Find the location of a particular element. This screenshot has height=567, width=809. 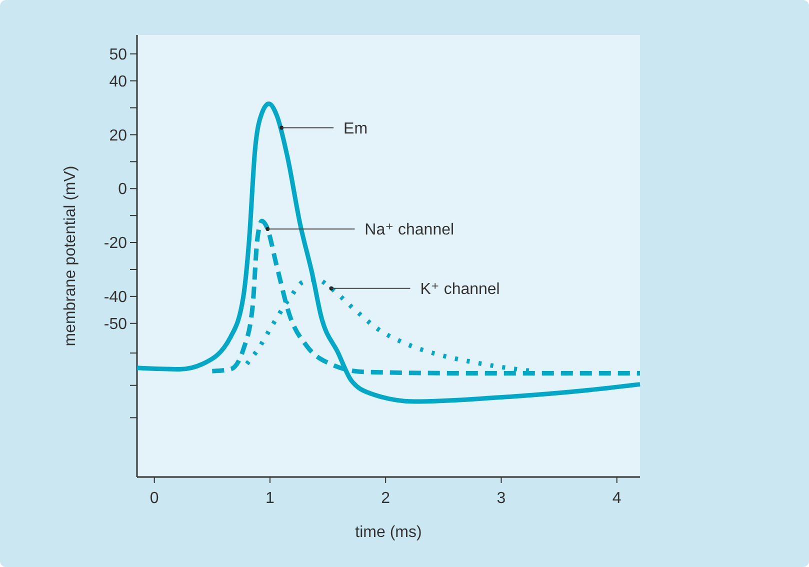

annotation: K⁺ channel is located at coordinates (460, 289).